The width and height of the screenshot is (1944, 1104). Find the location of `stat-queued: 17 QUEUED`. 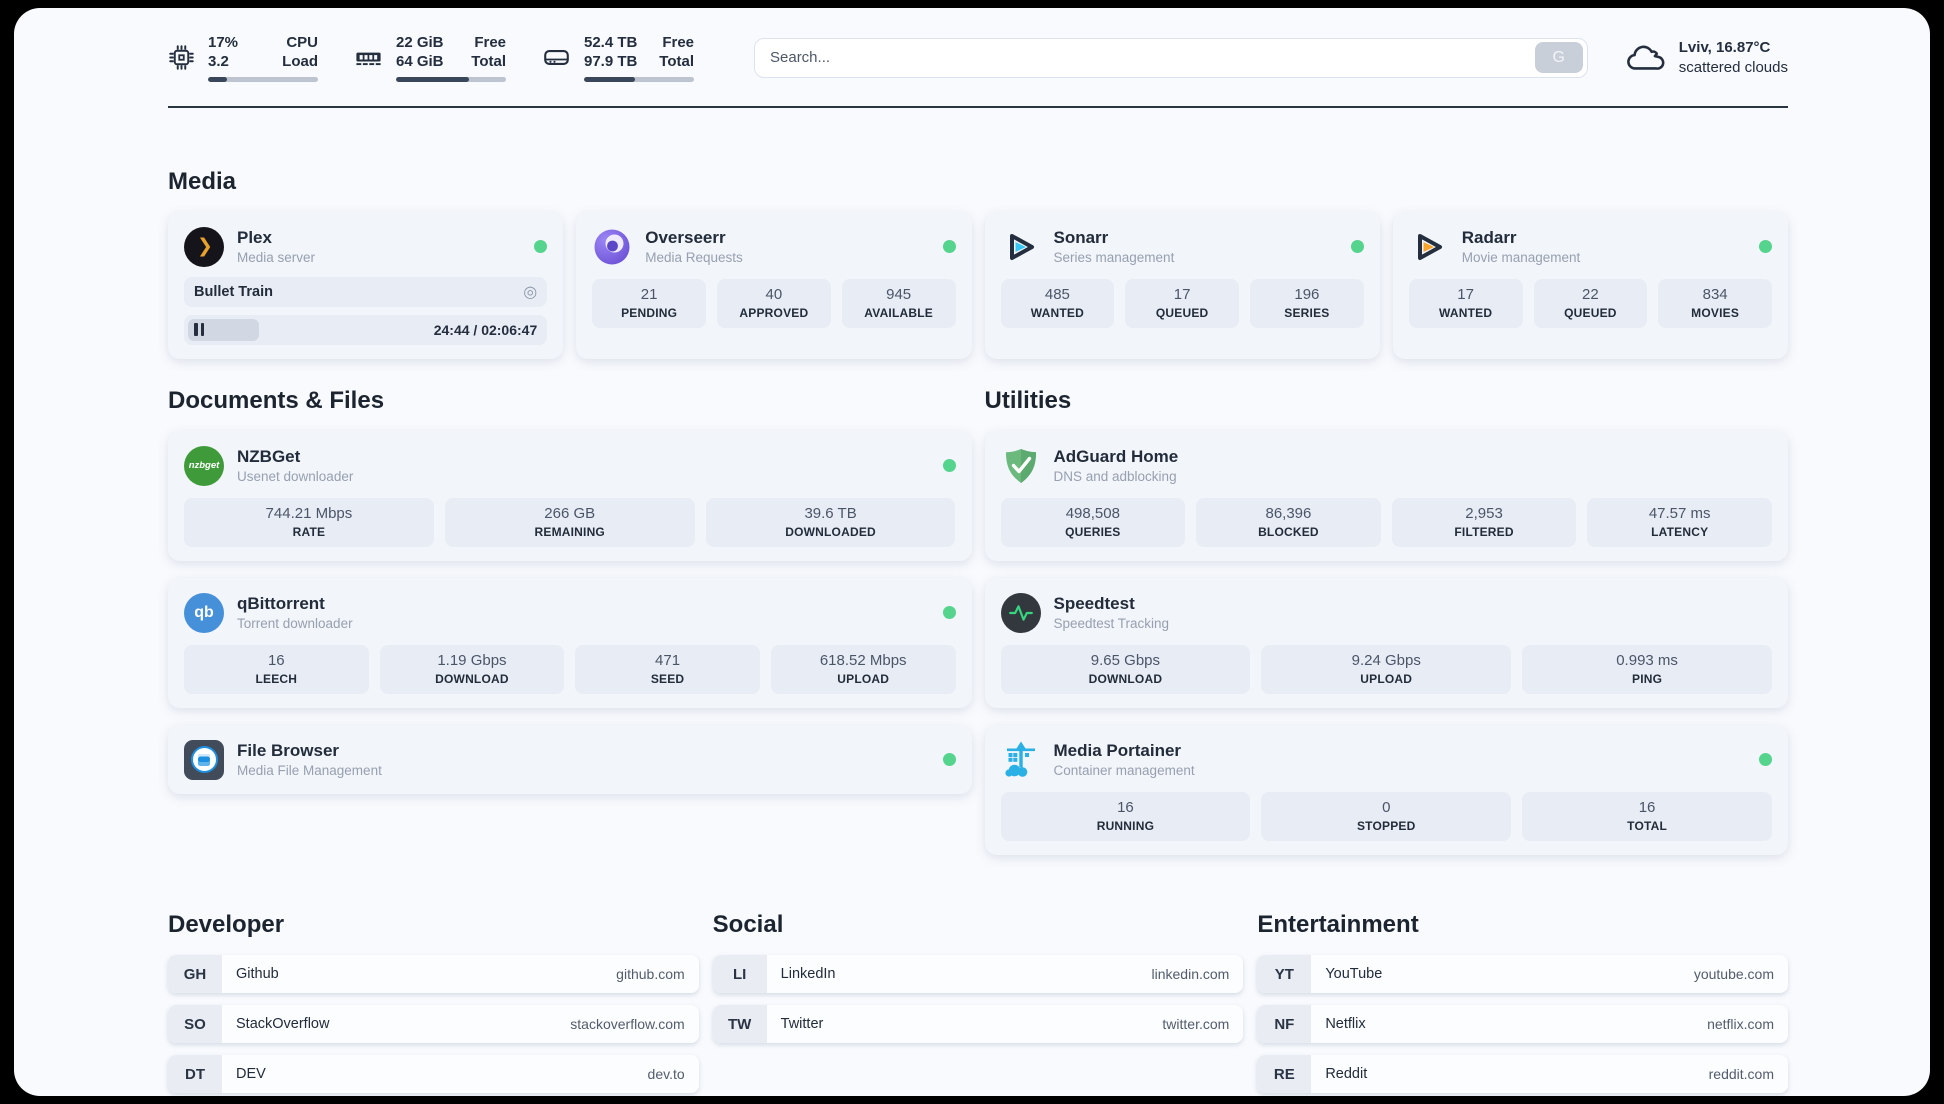

stat-queued: 17 QUEUED is located at coordinates (1182, 303).